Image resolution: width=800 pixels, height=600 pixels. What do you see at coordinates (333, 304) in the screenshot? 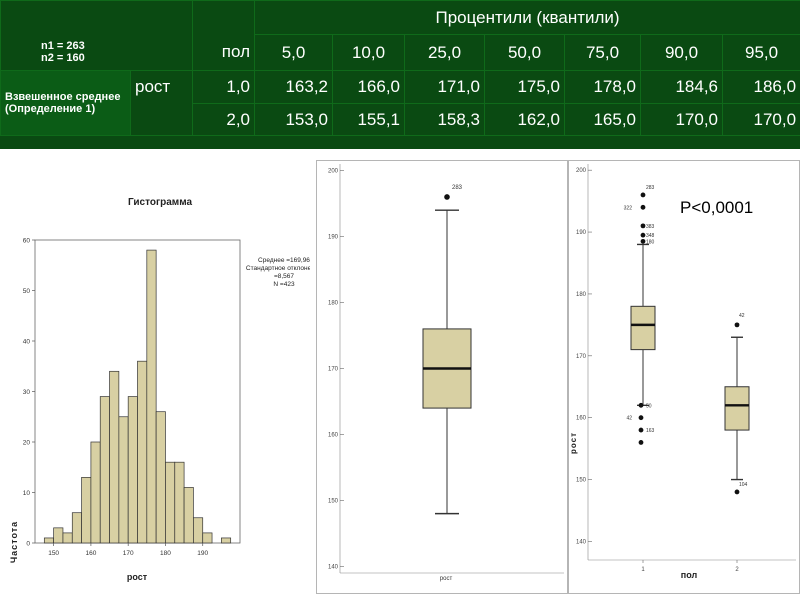
I see `boxplot-y-tick-label: 180` at bounding box center [333, 304].